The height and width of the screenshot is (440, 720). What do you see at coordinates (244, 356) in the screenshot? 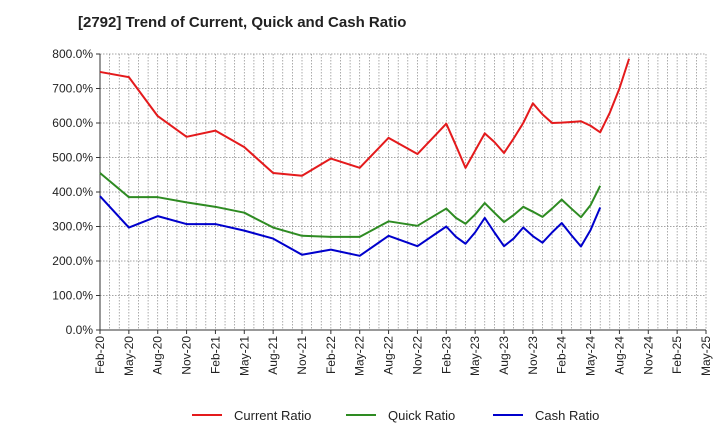
I see `x-tick-label: May-21` at bounding box center [244, 356].